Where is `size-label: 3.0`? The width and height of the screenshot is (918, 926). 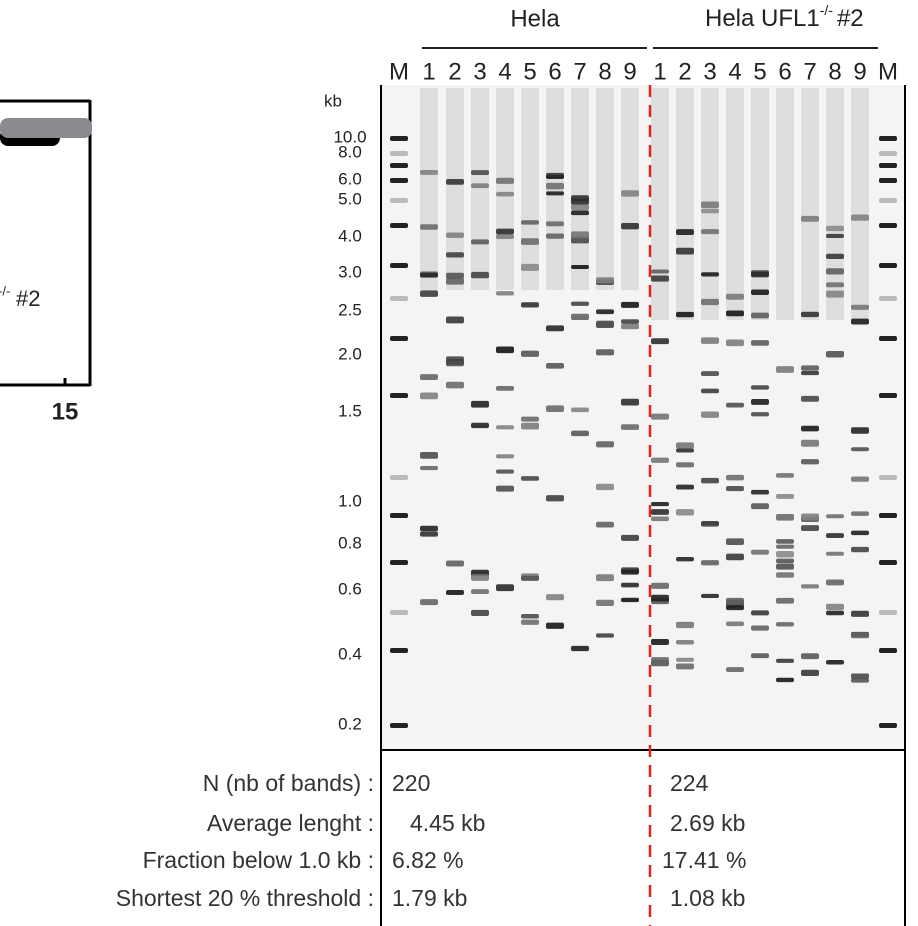 size-label: 3.0 is located at coordinates (350, 271).